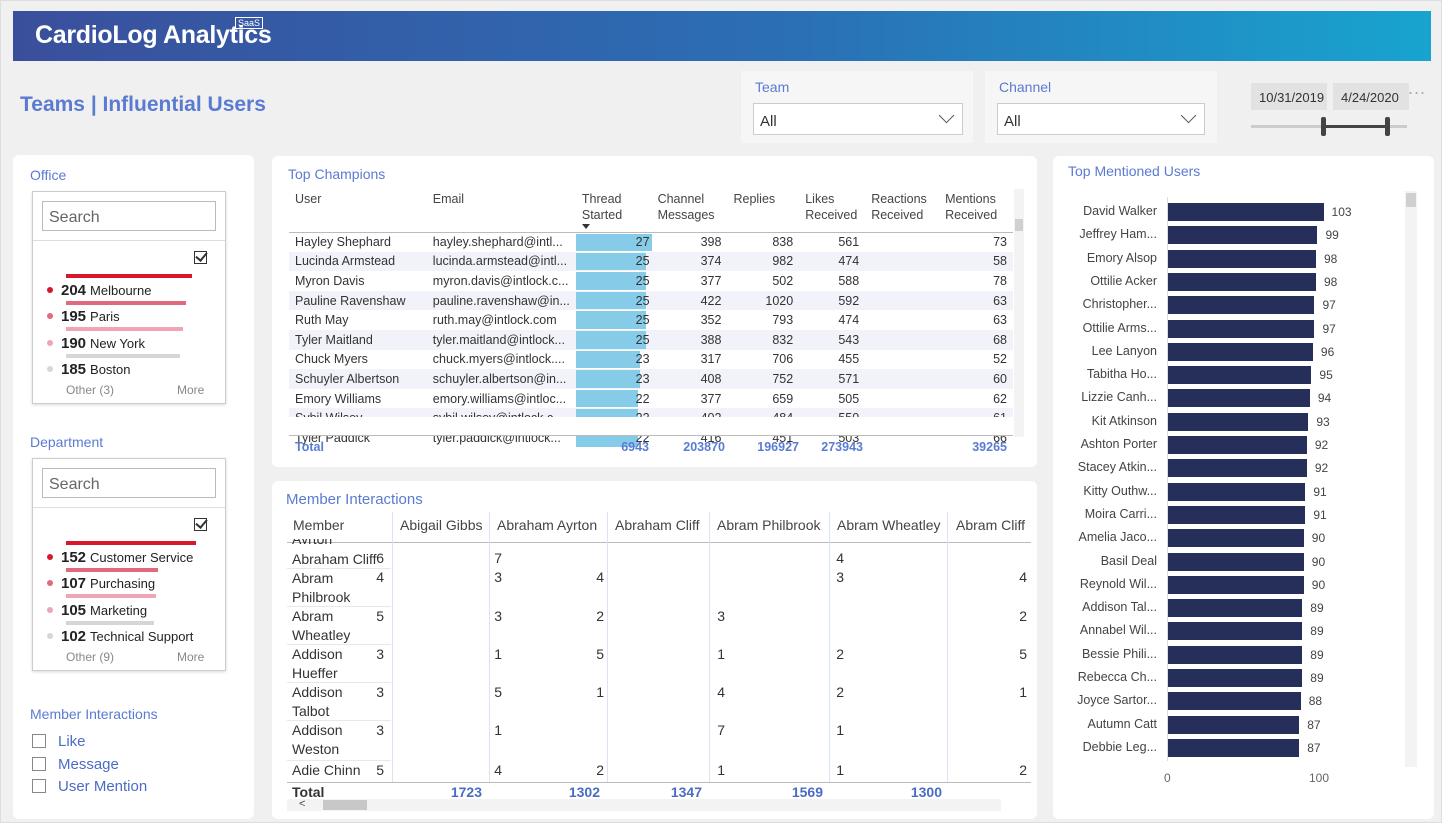  Describe the element at coordinates (326, 770) in the screenshot. I see `matrix-row-label: Adie Chinn` at that location.